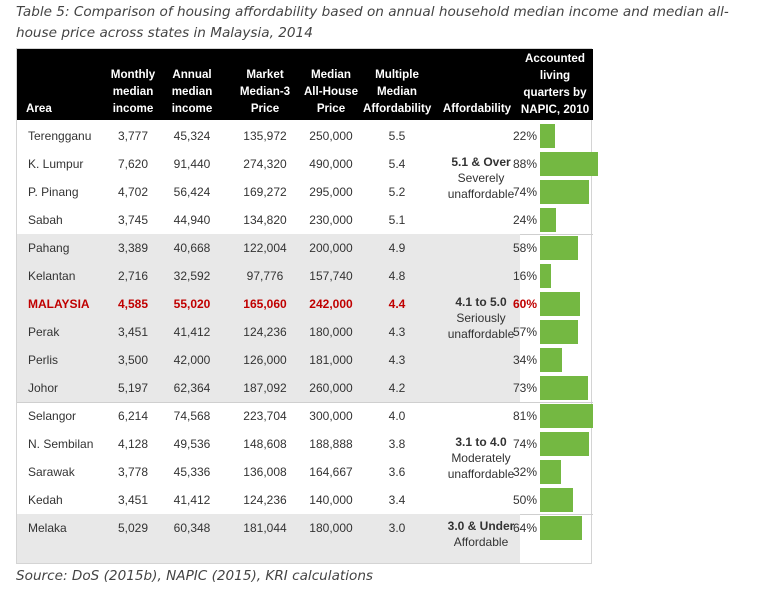  What do you see at coordinates (305, 332) in the screenshot?
I see `table-row: Perak 3,451 41,412 124,236 180,000 4.3 57%` at bounding box center [305, 332].